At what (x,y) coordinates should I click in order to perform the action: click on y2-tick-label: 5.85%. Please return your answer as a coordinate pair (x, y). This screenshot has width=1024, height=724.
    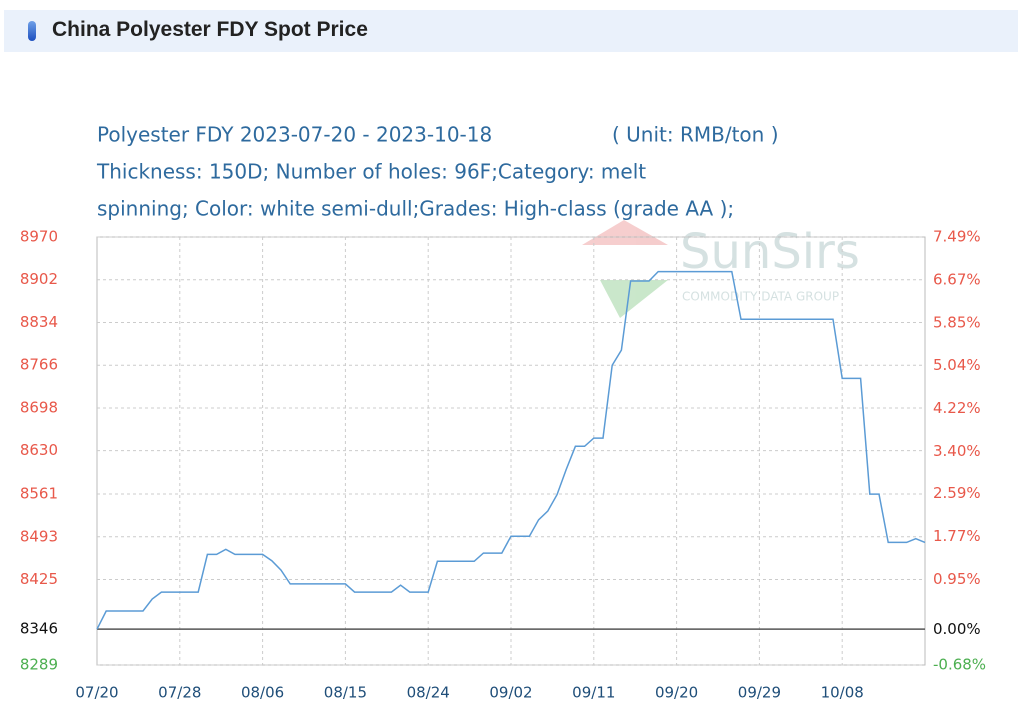
    Looking at the image, I should click on (957, 322).